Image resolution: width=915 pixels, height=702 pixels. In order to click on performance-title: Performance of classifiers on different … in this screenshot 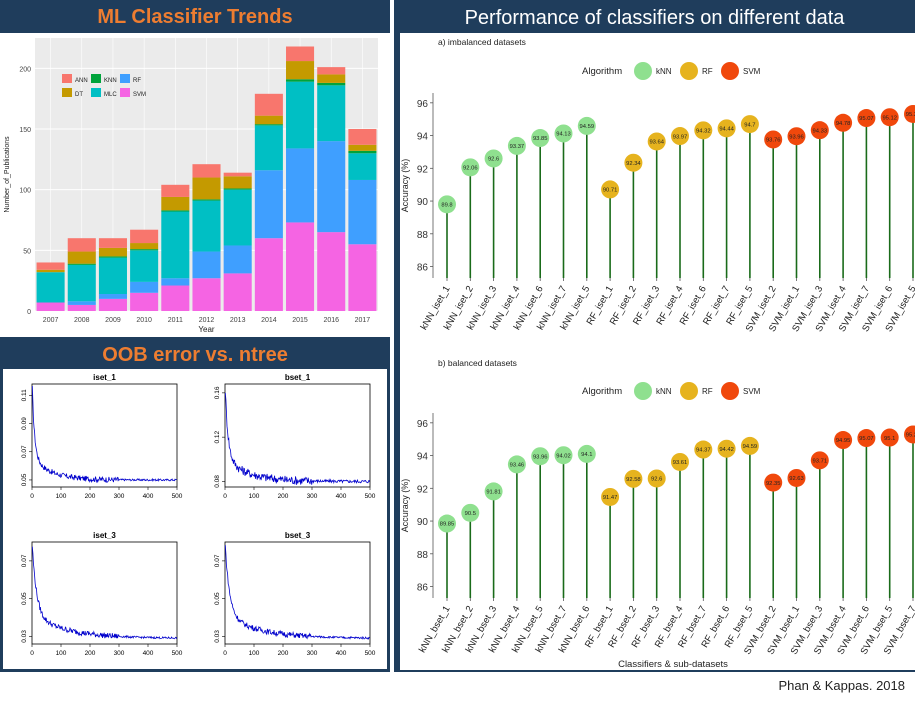, I will do `click(654, 18)`.